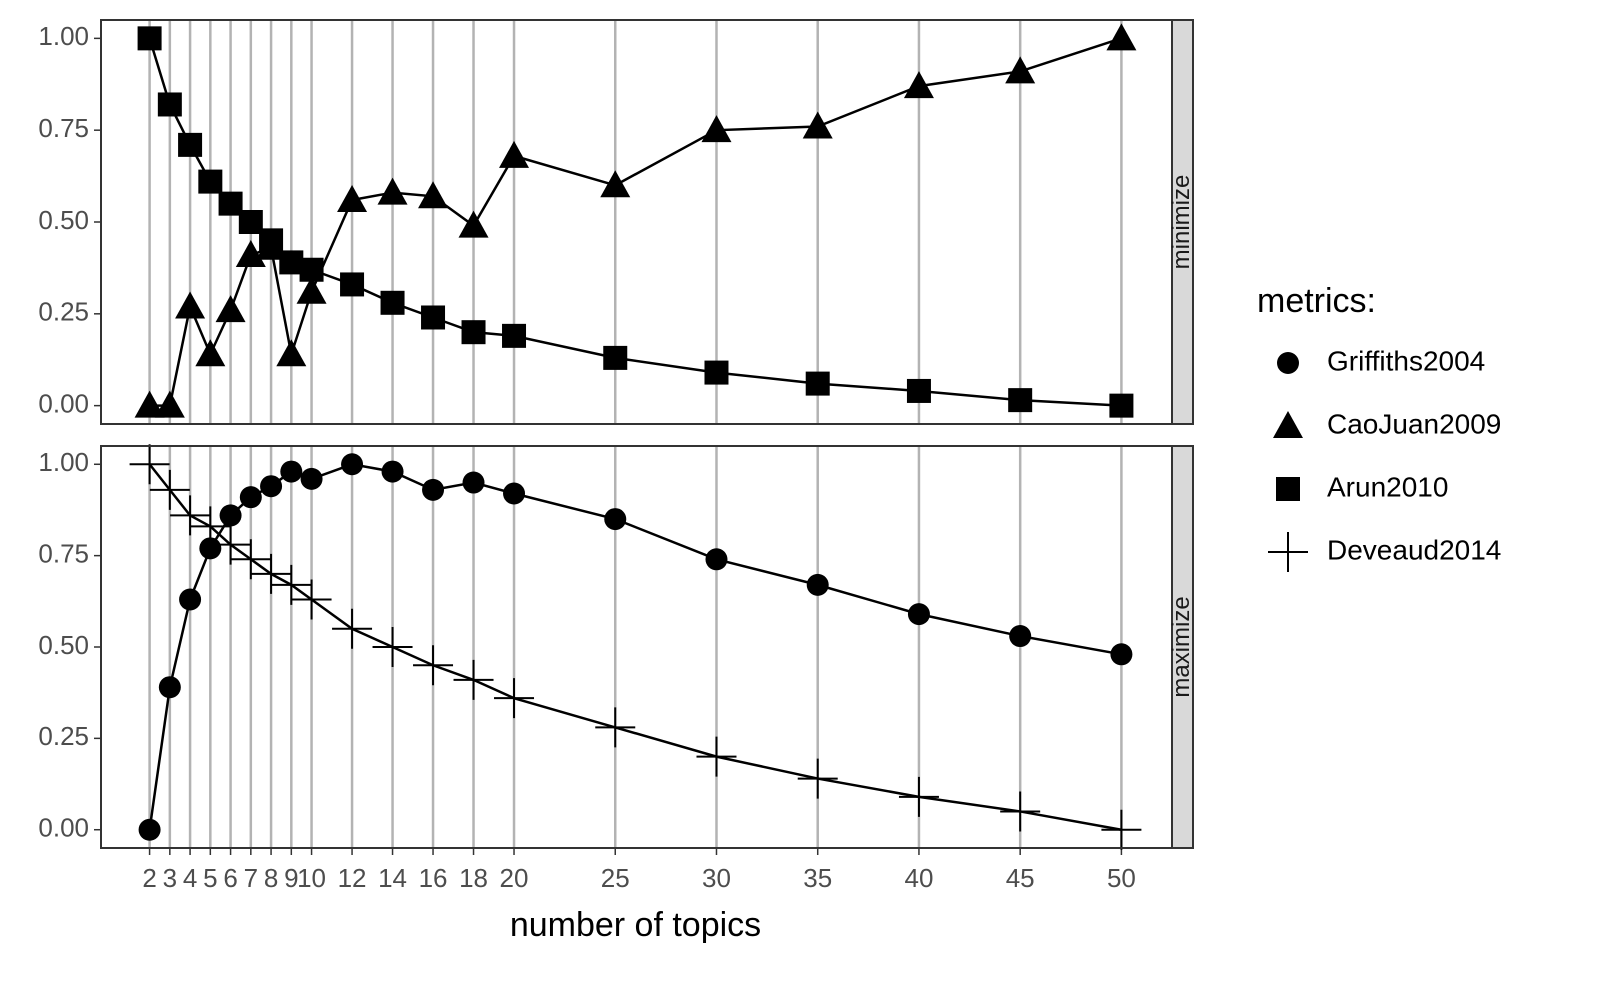 The height and width of the screenshot is (988, 1600). Describe the element at coordinates (433, 878) in the screenshot. I see `x-tick-label: 16` at that location.